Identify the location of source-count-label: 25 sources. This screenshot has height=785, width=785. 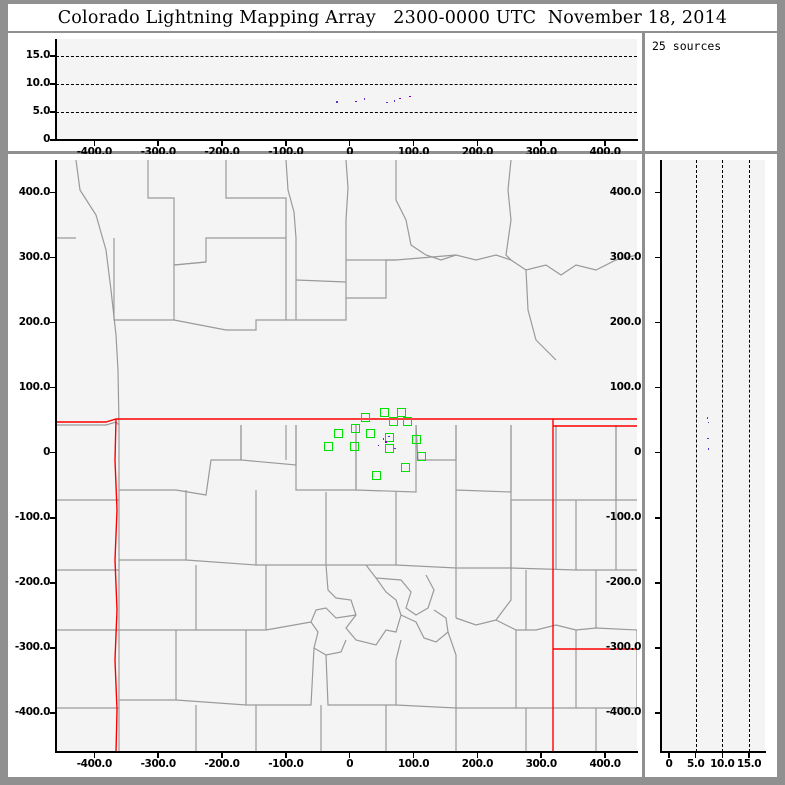
(687, 46).